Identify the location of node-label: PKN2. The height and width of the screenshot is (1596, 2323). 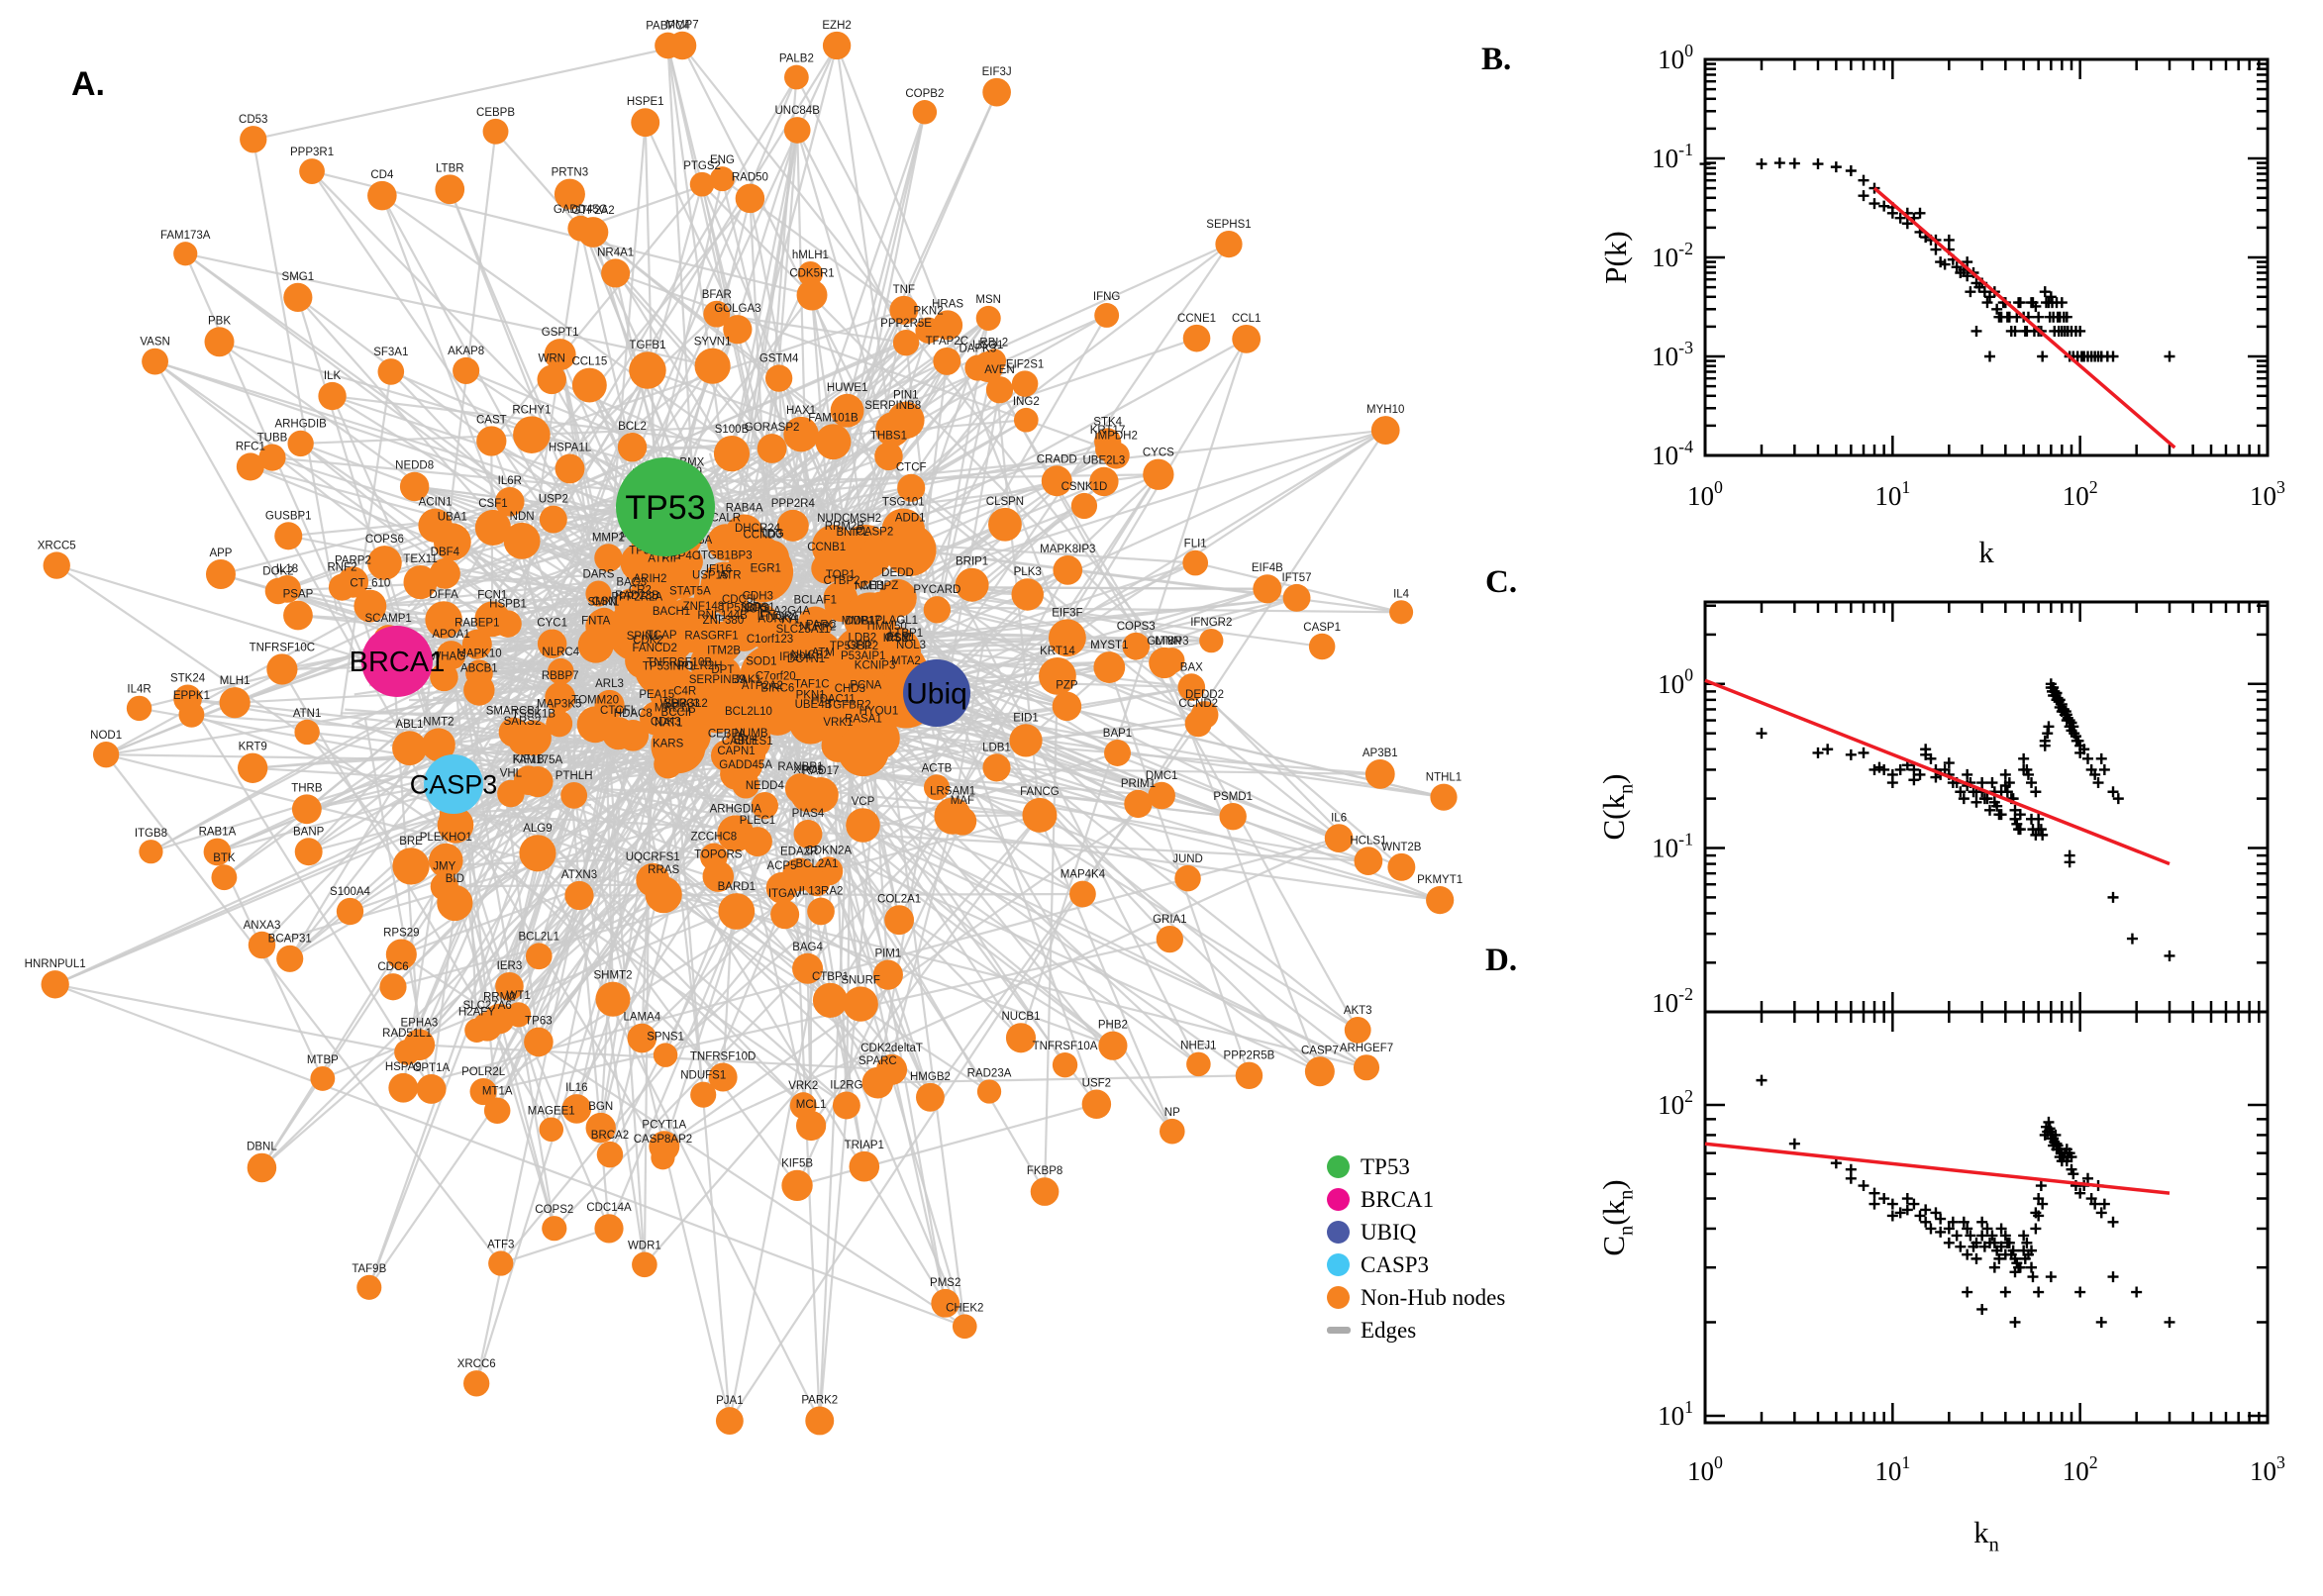
(929, 311).